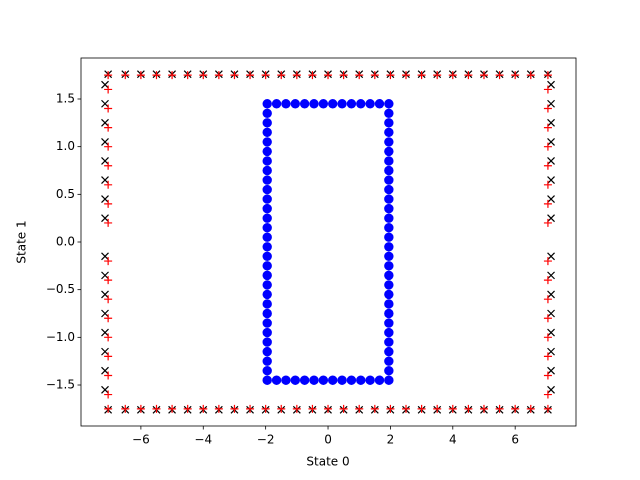  I want to click on y-tick-label: −1.5, so click(60, 385).